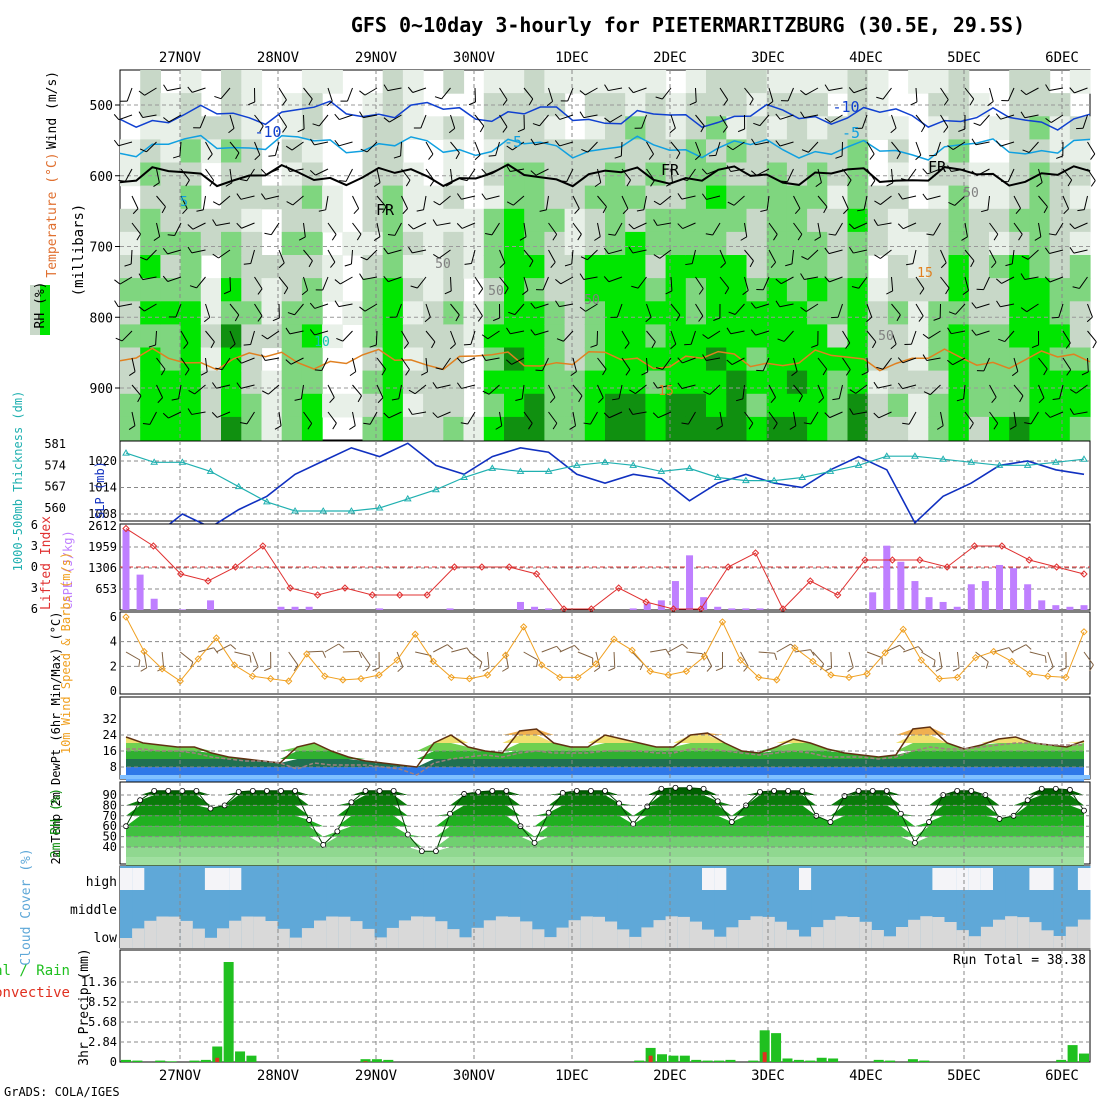 Image resolution: width=1100 pixels, height=1104 pixels. Describe the element at coordinates (318, 370) in the screenshot. I see `wind-barb-flag` at that location.